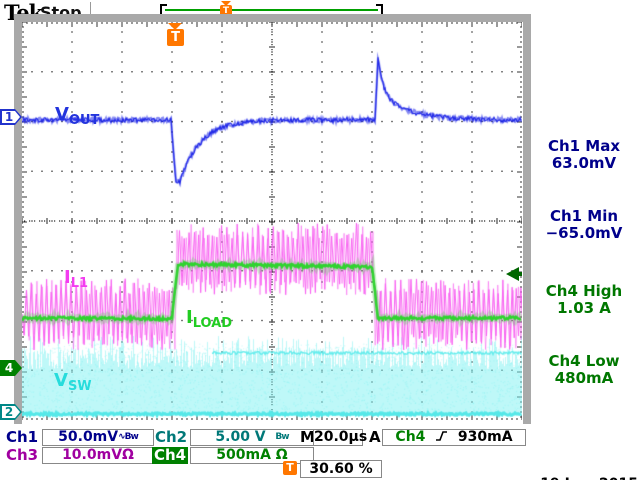 The width and height of the screenshot is (640, 480). Describe the element at coordinates (226, 3) in the screenshot. I see `record-trigger-arrow-icon` at that location.